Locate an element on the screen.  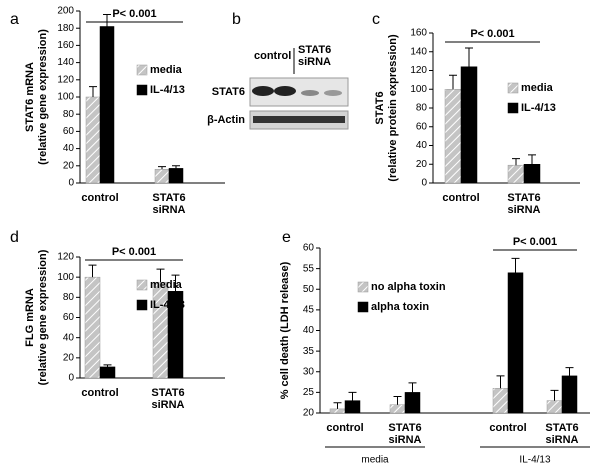
group-label: IL-4/13 is located at coordinates (535, 460).